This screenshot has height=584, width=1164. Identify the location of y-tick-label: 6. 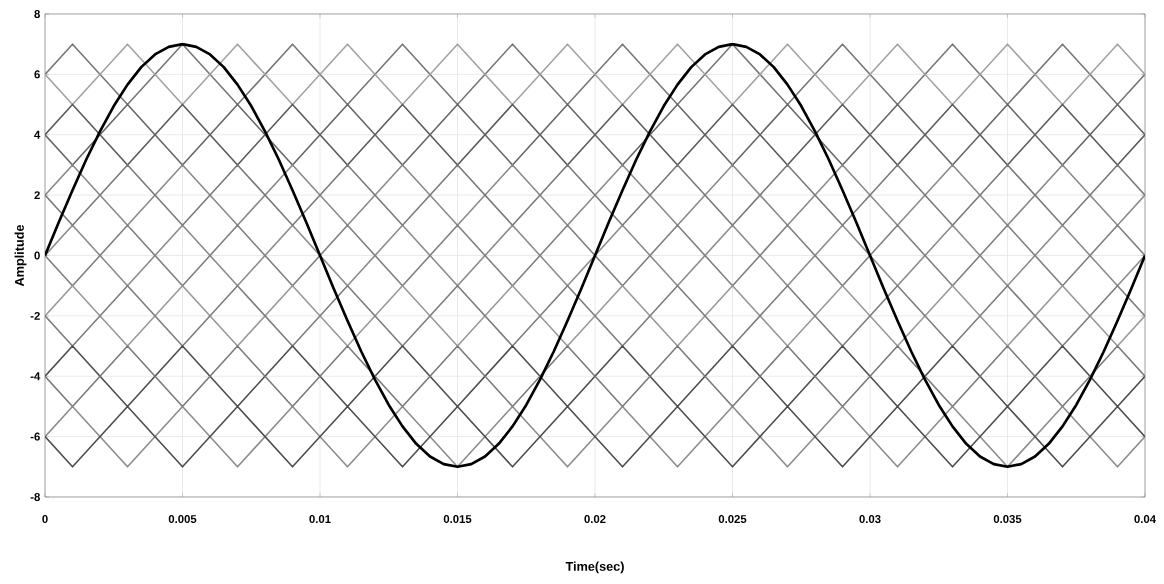
(37, 74).